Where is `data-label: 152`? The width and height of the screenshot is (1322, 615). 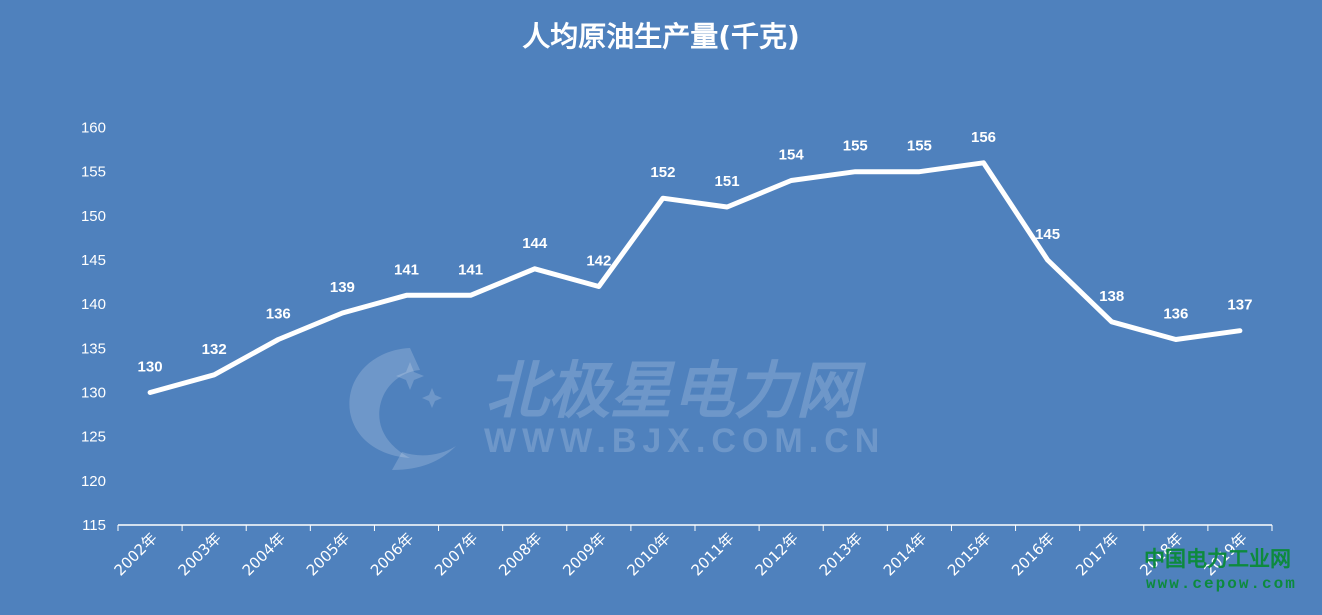 data-label: 152 is located at coordinates (662, 172).